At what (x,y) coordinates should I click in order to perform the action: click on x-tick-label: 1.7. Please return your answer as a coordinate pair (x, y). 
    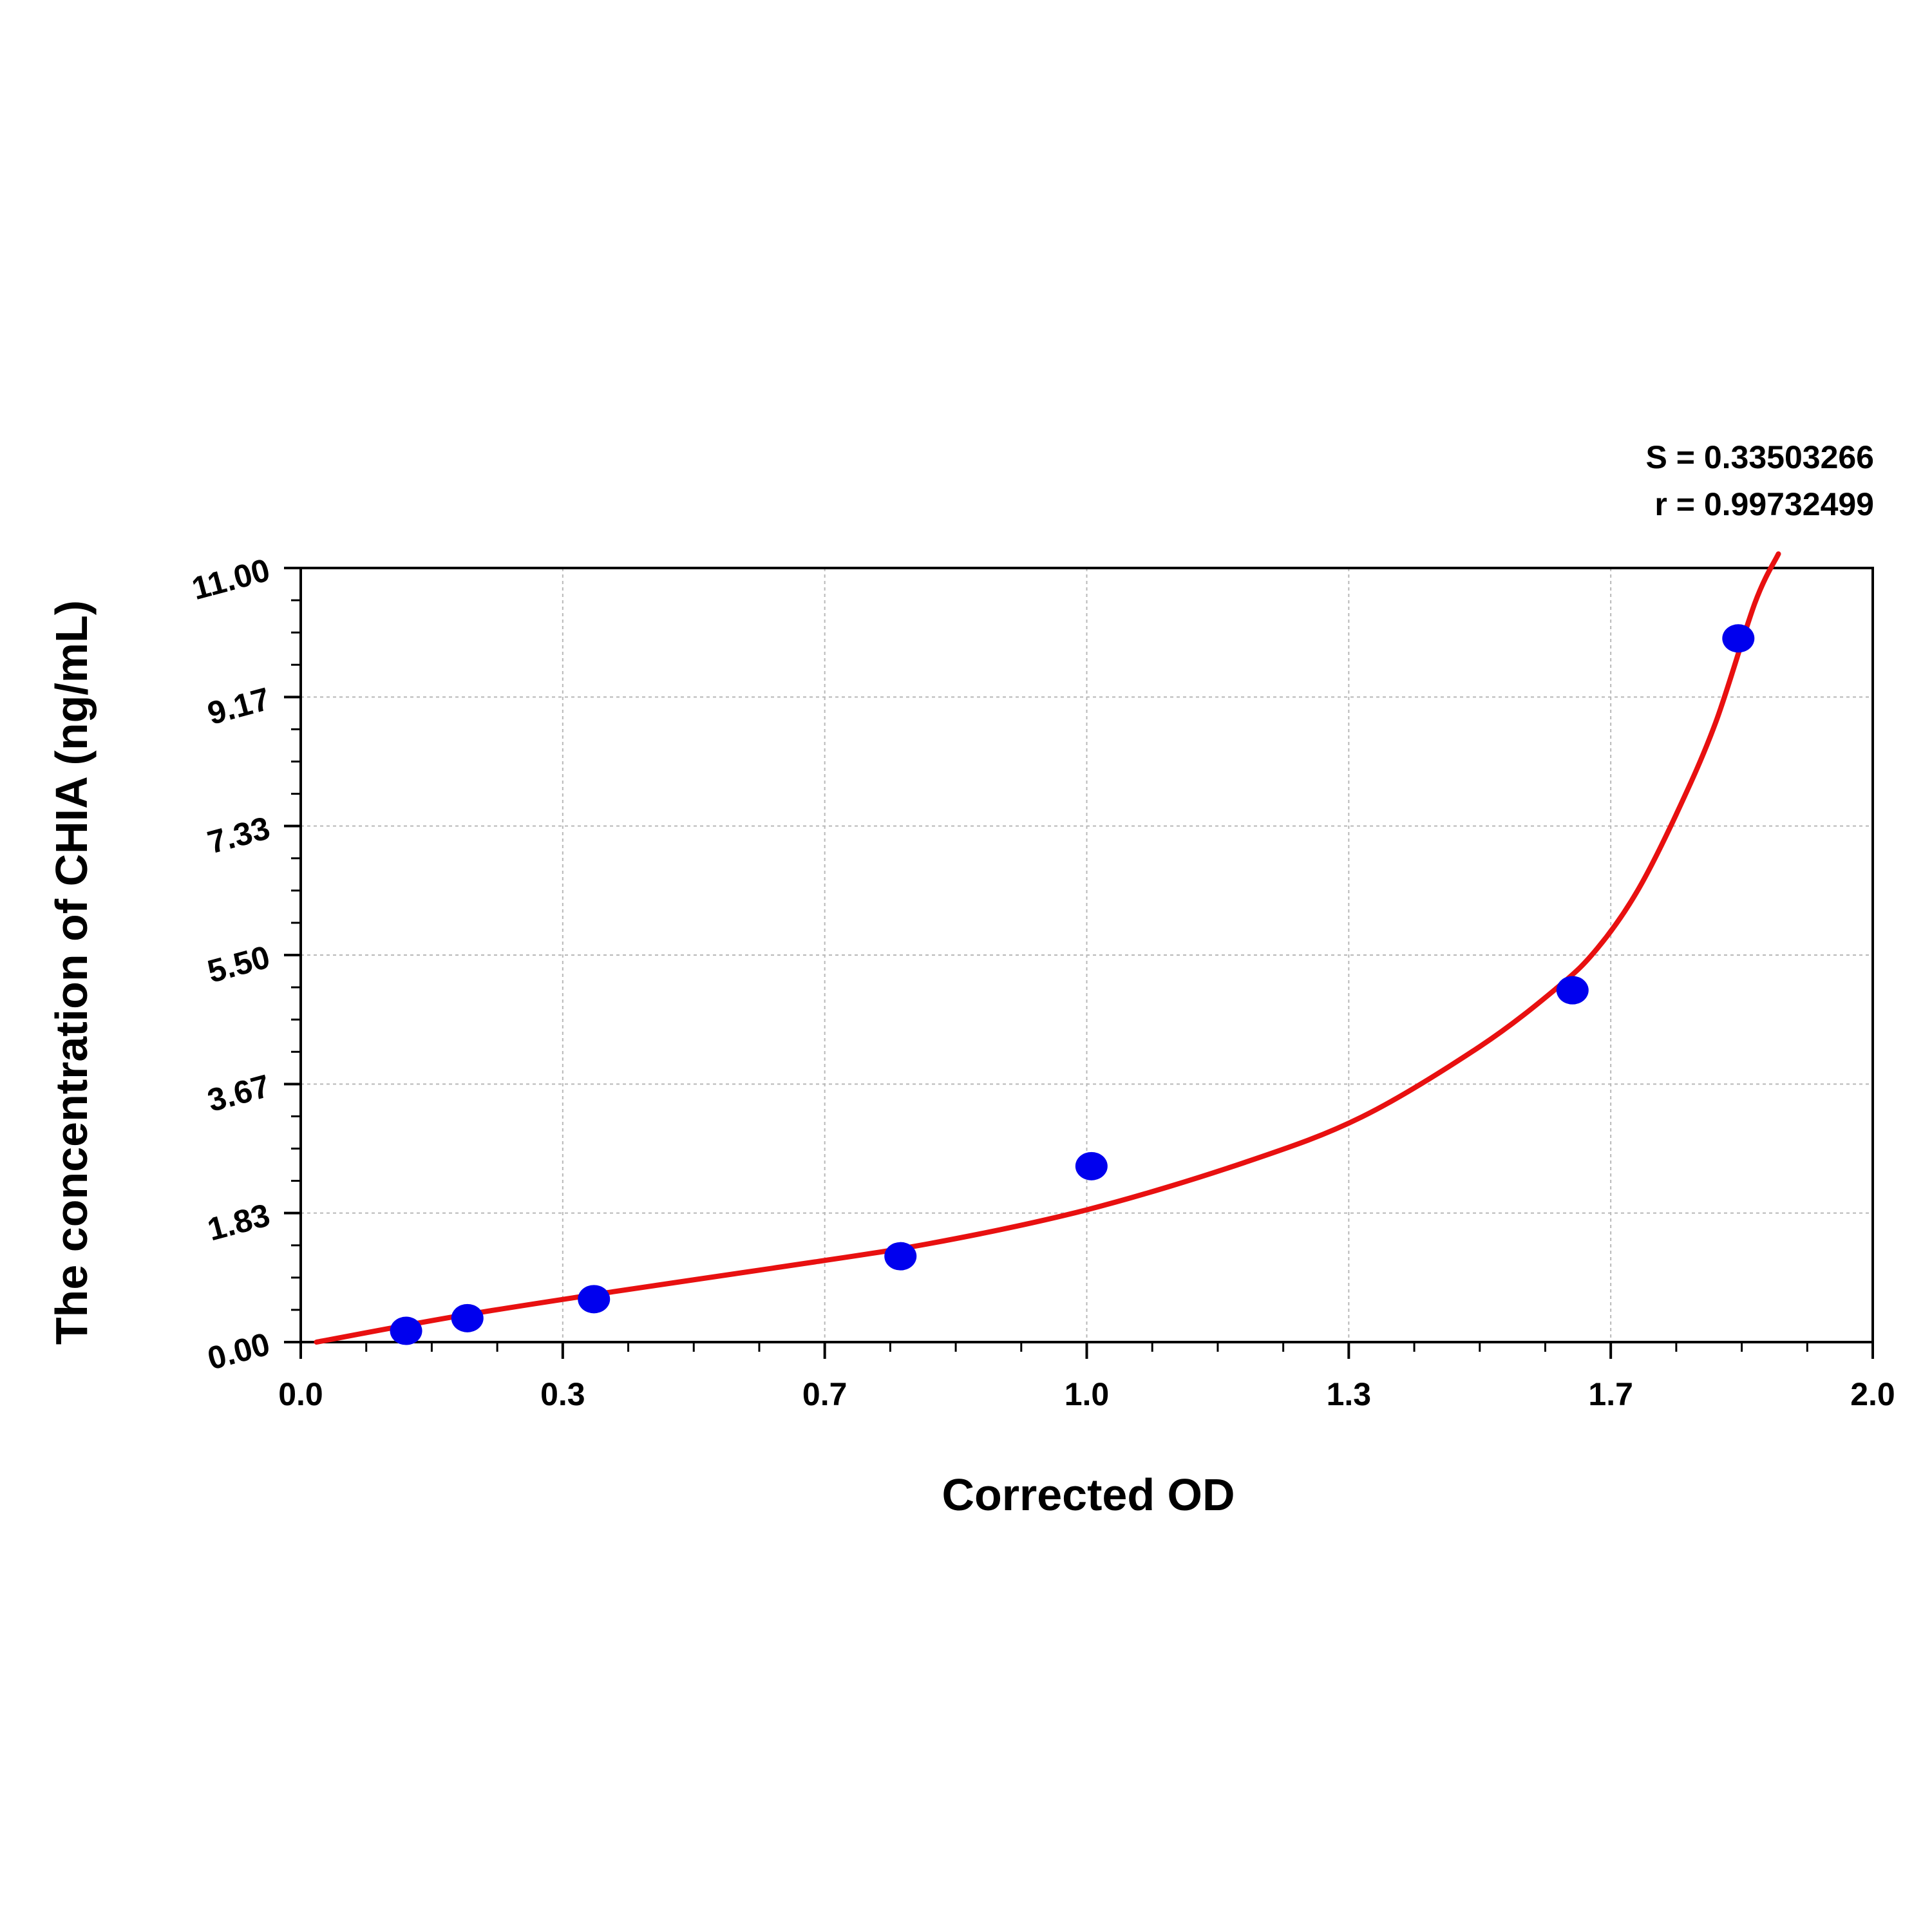
    Looking at the image, I should click on (1610, 1394).